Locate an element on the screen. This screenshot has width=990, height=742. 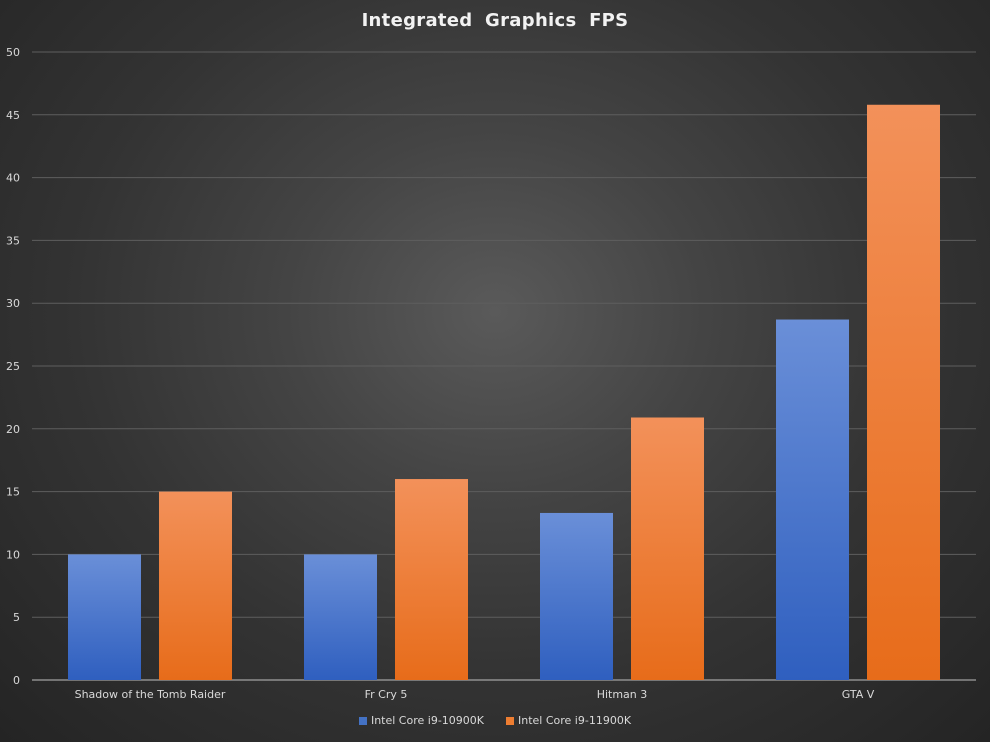
legend-item-series-1: Intel Core i9-10900K is located at coordinates (421, 720).